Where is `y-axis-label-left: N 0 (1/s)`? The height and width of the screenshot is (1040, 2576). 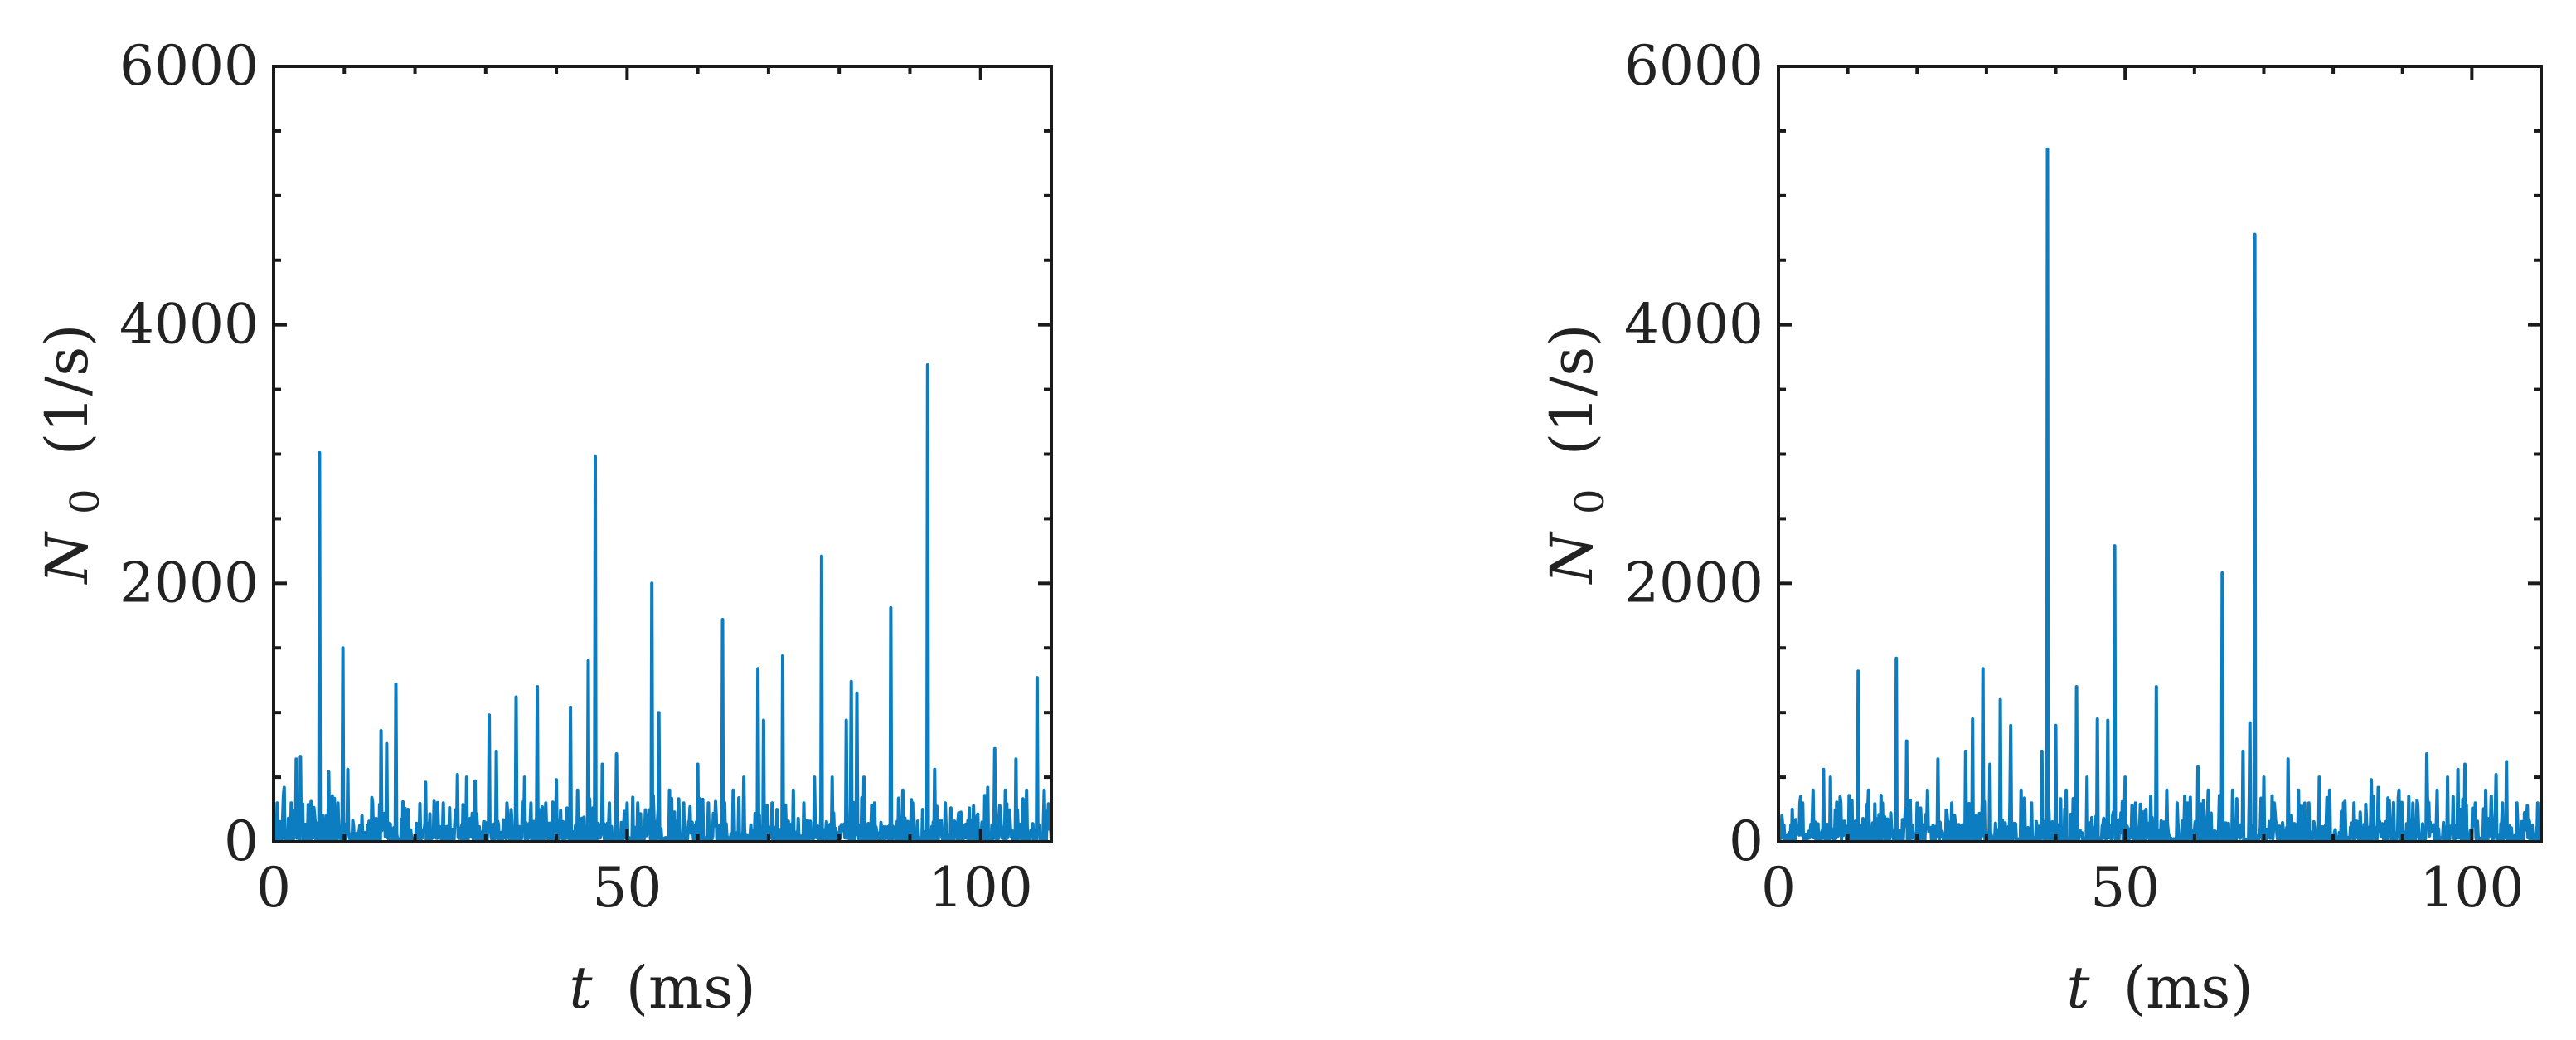 y-axis-label-left: N 0 (1/s) is located at coordinates (73, 455).